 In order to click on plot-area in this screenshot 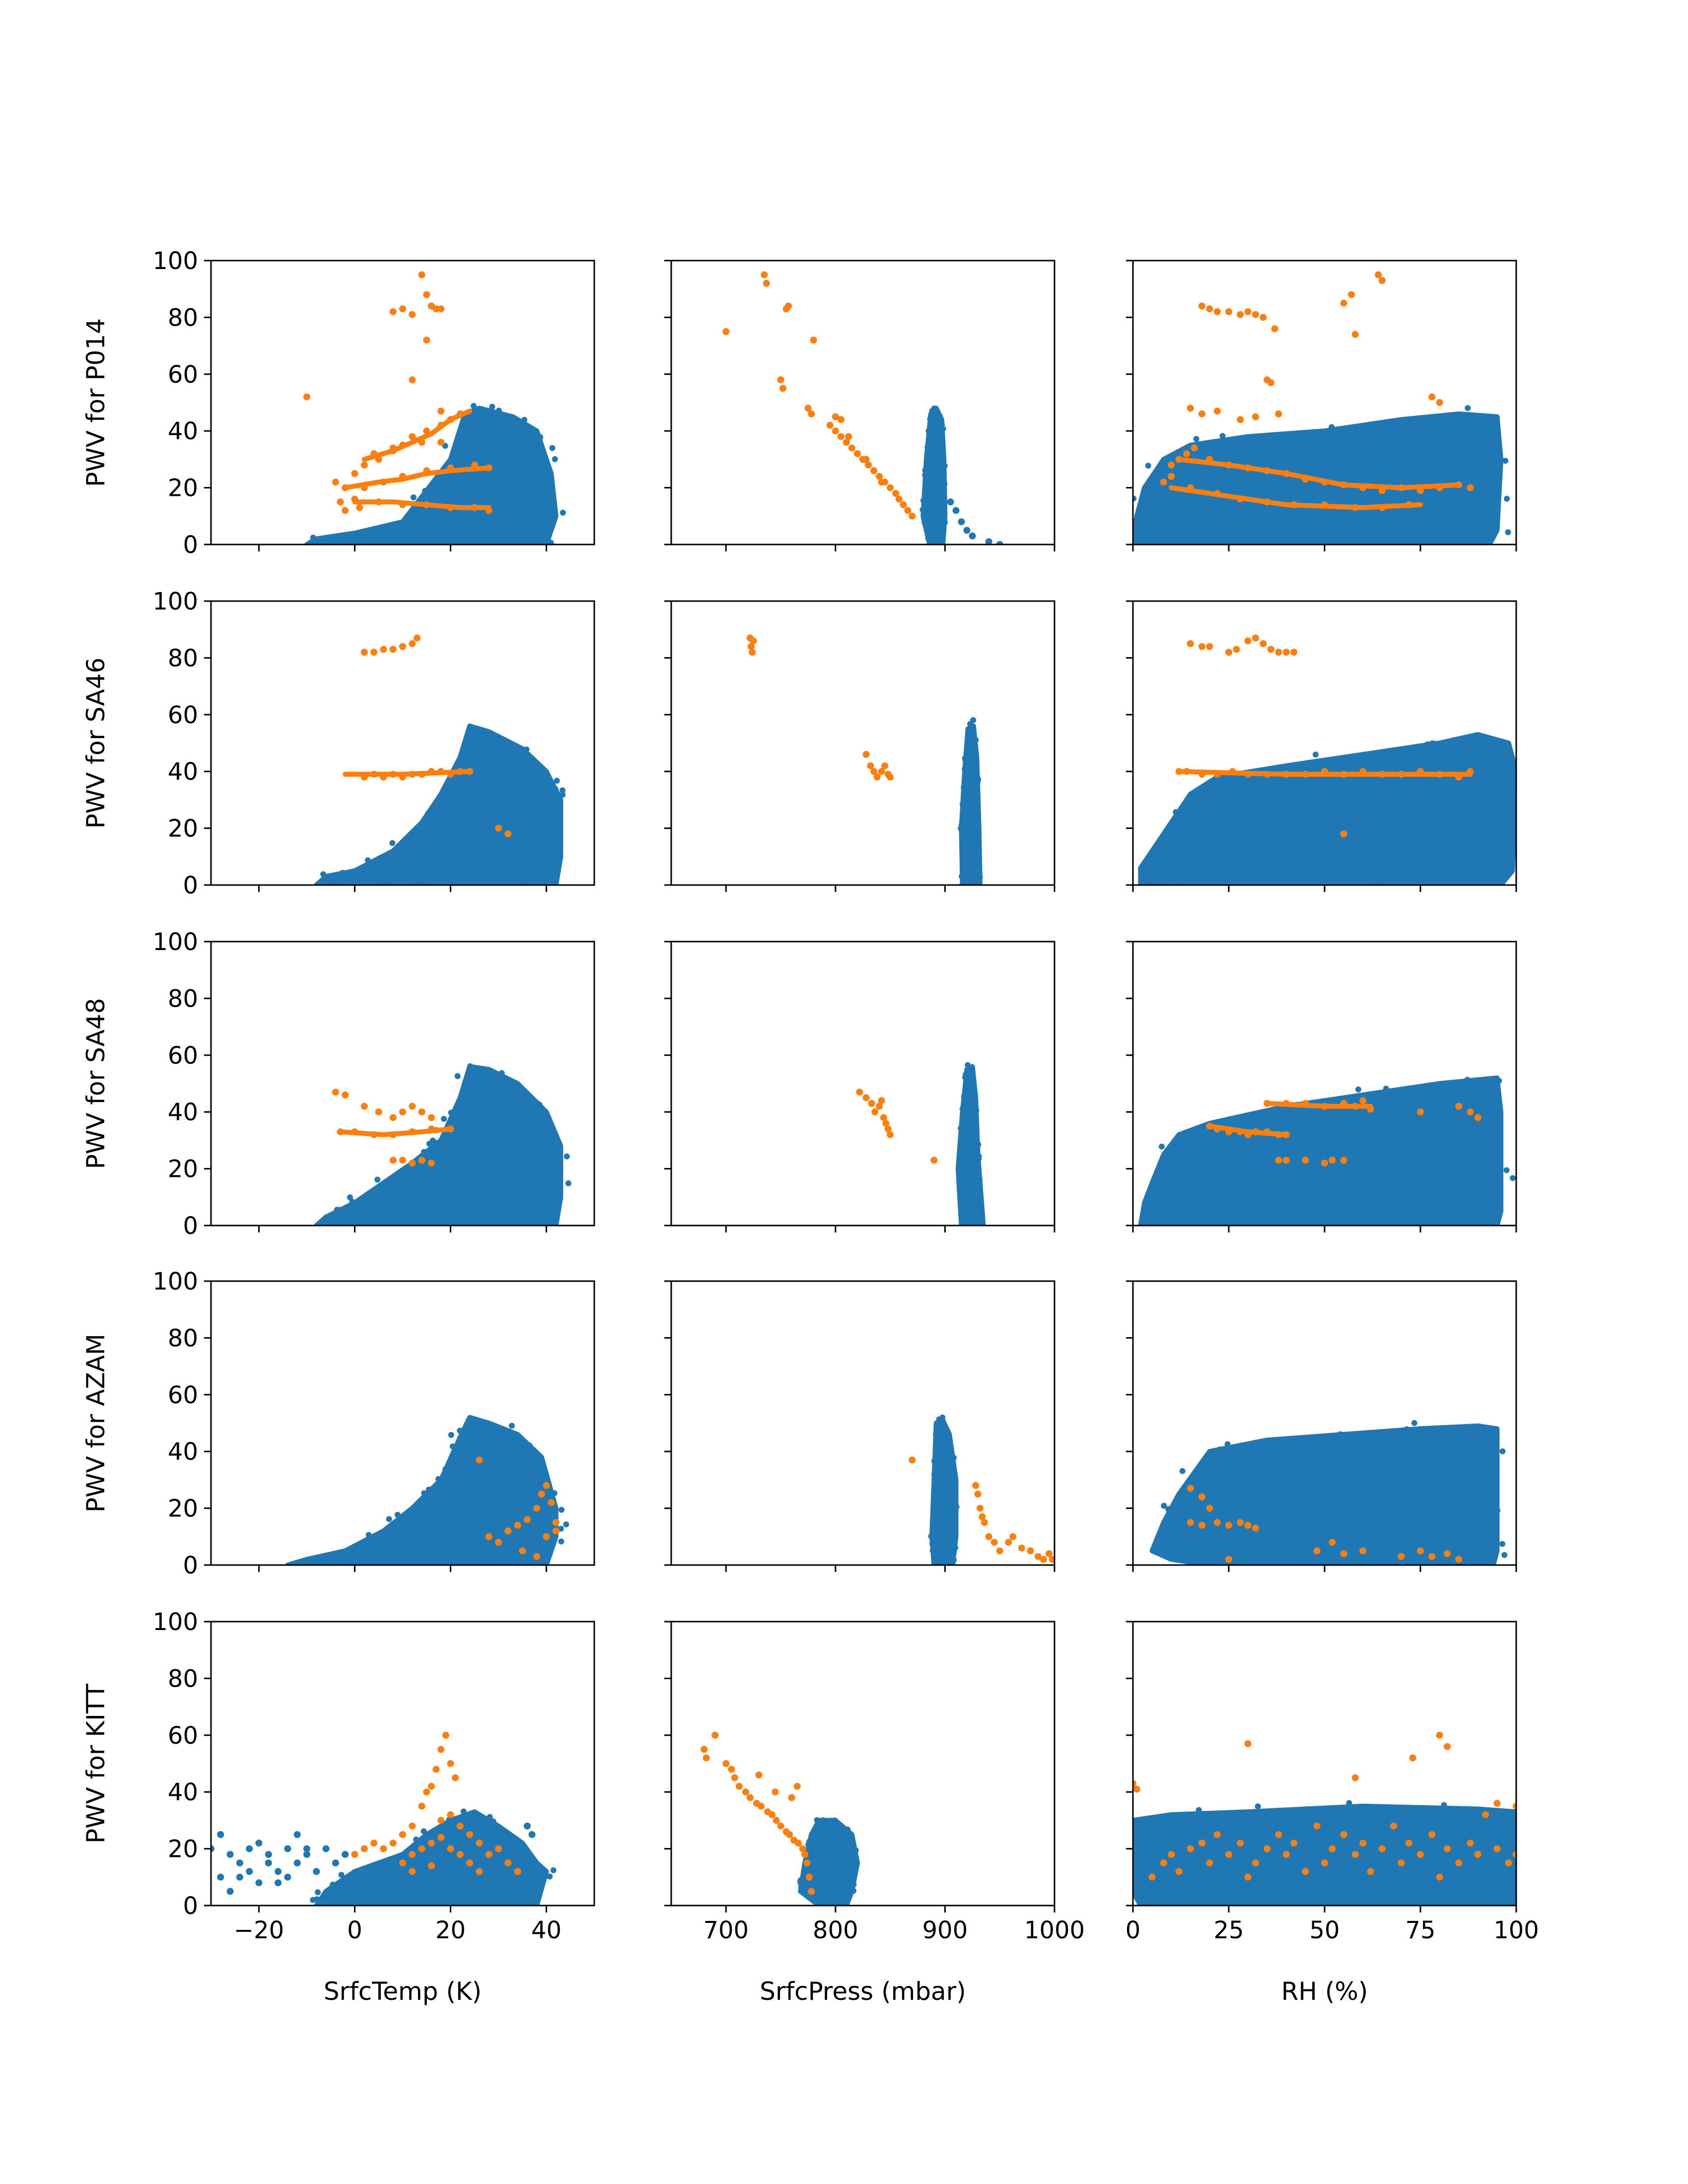, I will do `click(427, 1490)`.